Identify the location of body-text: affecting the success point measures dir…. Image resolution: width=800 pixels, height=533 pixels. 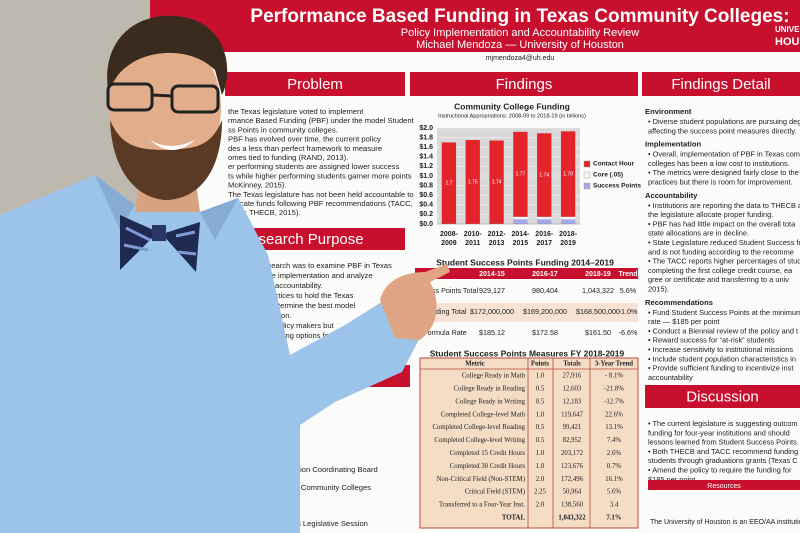
(722, 130).